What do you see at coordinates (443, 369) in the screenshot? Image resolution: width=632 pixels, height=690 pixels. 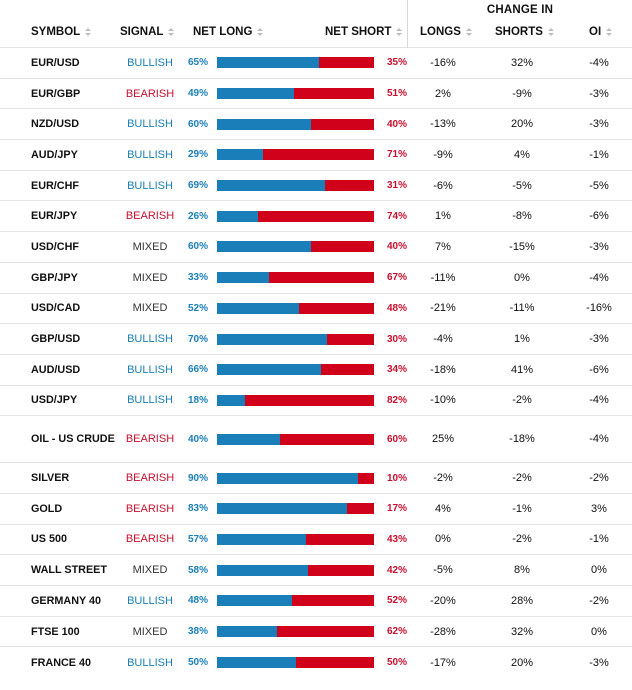 I see `longs-change-value: -18%` at bounding box center [443, 369].